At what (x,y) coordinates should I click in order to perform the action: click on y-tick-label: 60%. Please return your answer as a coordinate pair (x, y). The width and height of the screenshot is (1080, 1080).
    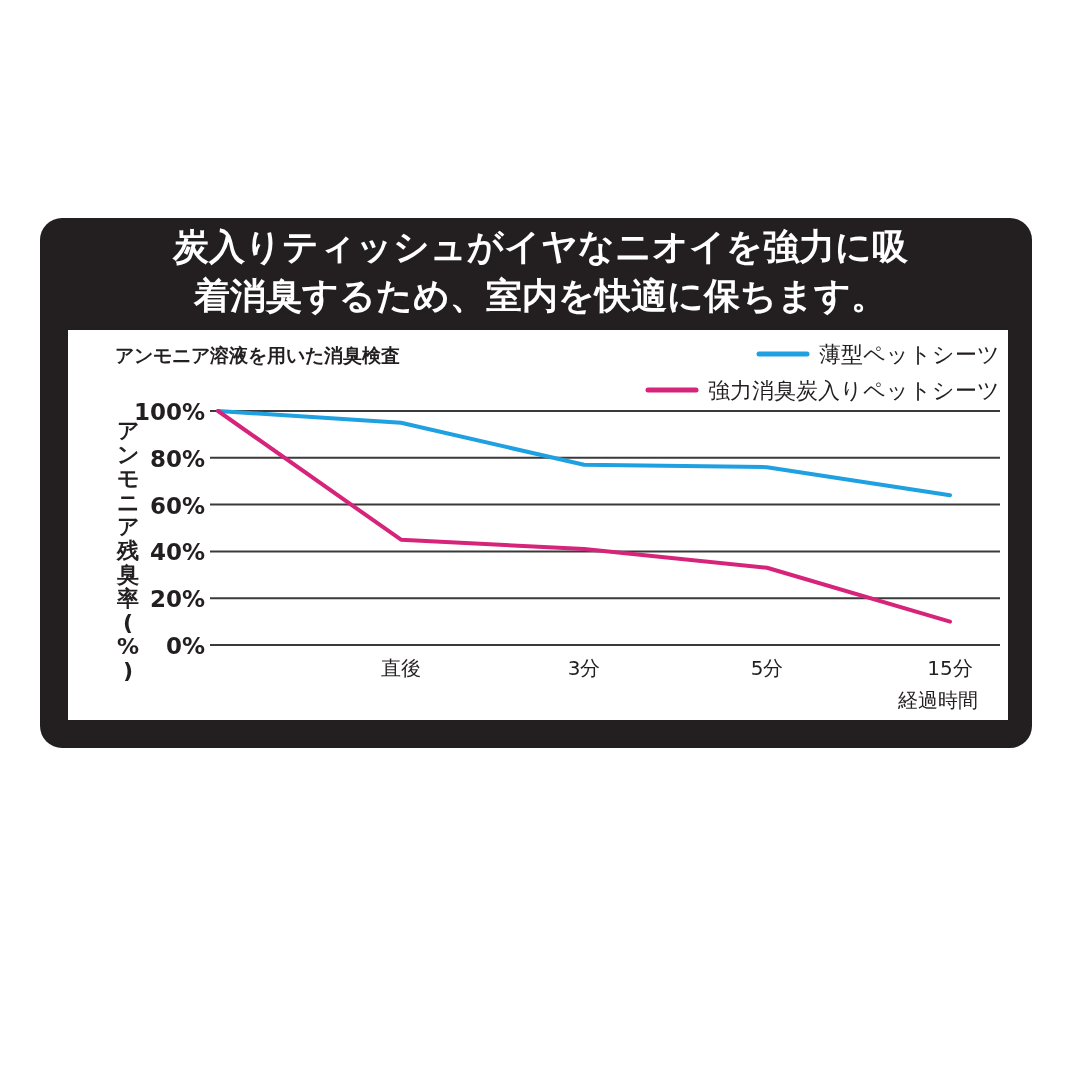
    Looking at the image, I should click on (177, 505).